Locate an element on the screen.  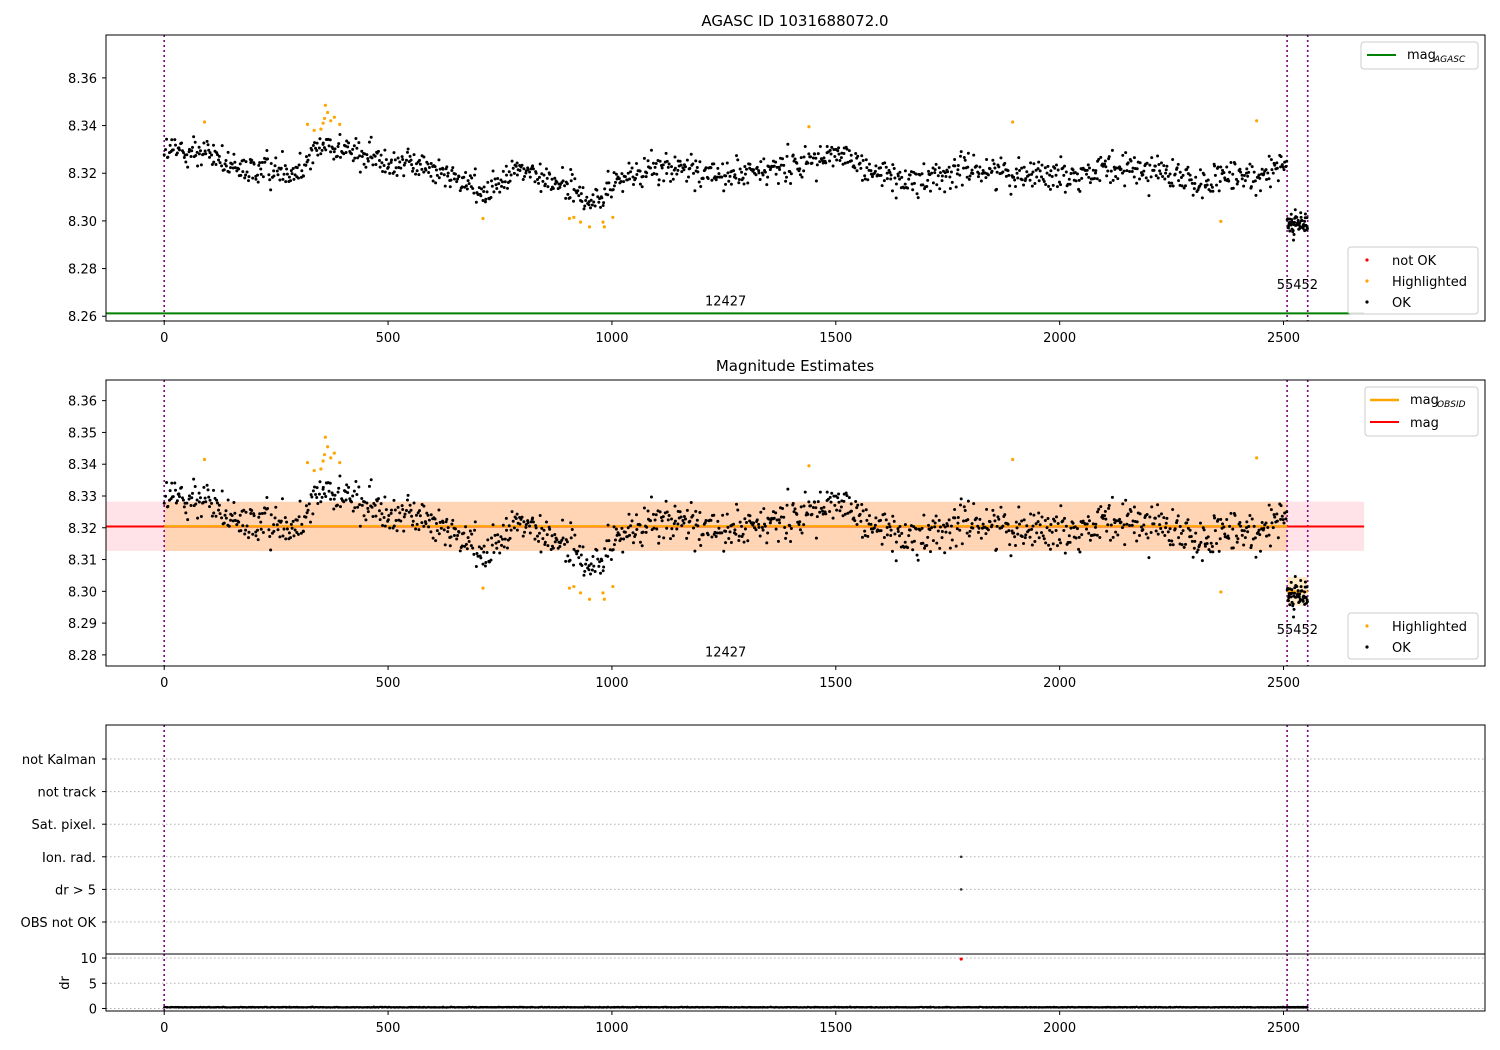
x-tick-label: 0 is located at coordinates (164, 1028).